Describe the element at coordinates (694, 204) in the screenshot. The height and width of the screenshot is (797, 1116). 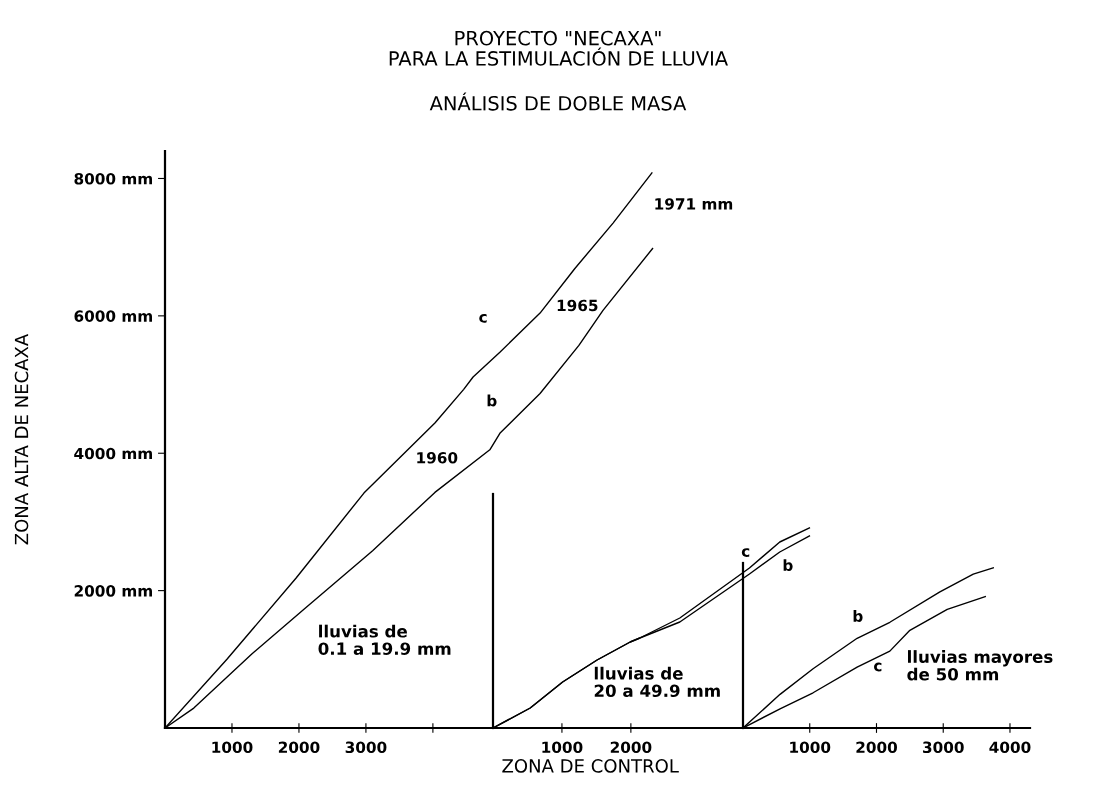
I see `annotation: 1971 mm` at that location.